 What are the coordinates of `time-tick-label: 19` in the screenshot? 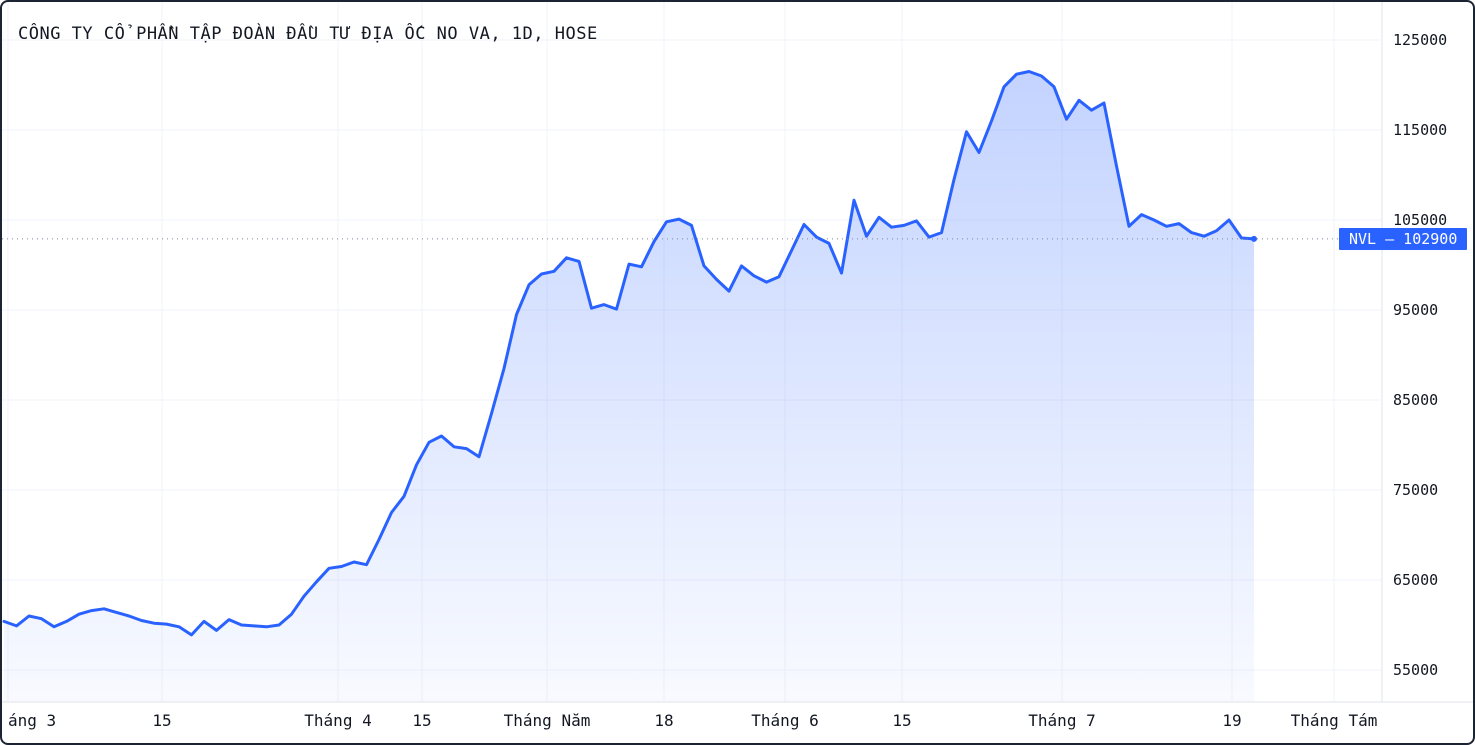 It's located at (1232, 720).